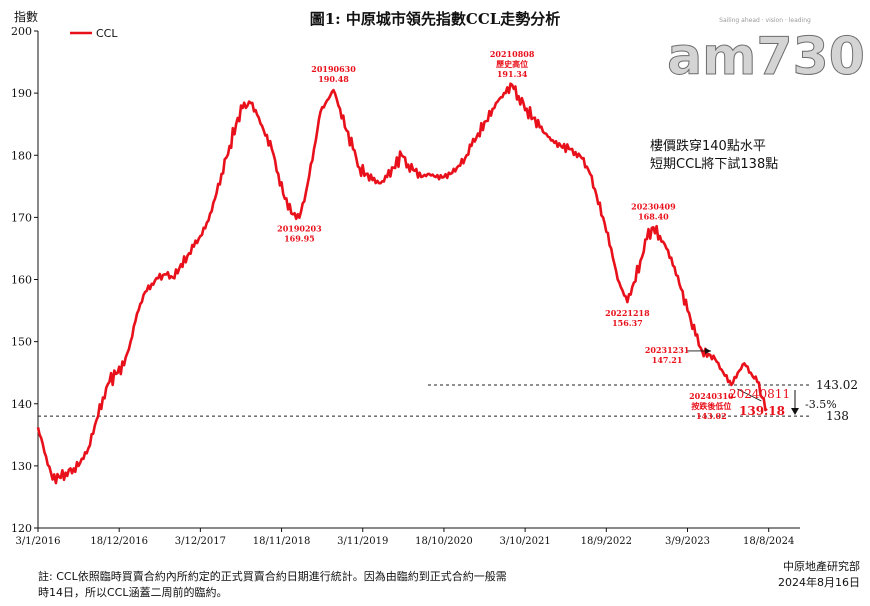 This screenshot has width=870, height=606. What do you see at coordinates (837, 416) in the screenshot?
I see `reference-label-low: 138` at bounding box center [837, 416].